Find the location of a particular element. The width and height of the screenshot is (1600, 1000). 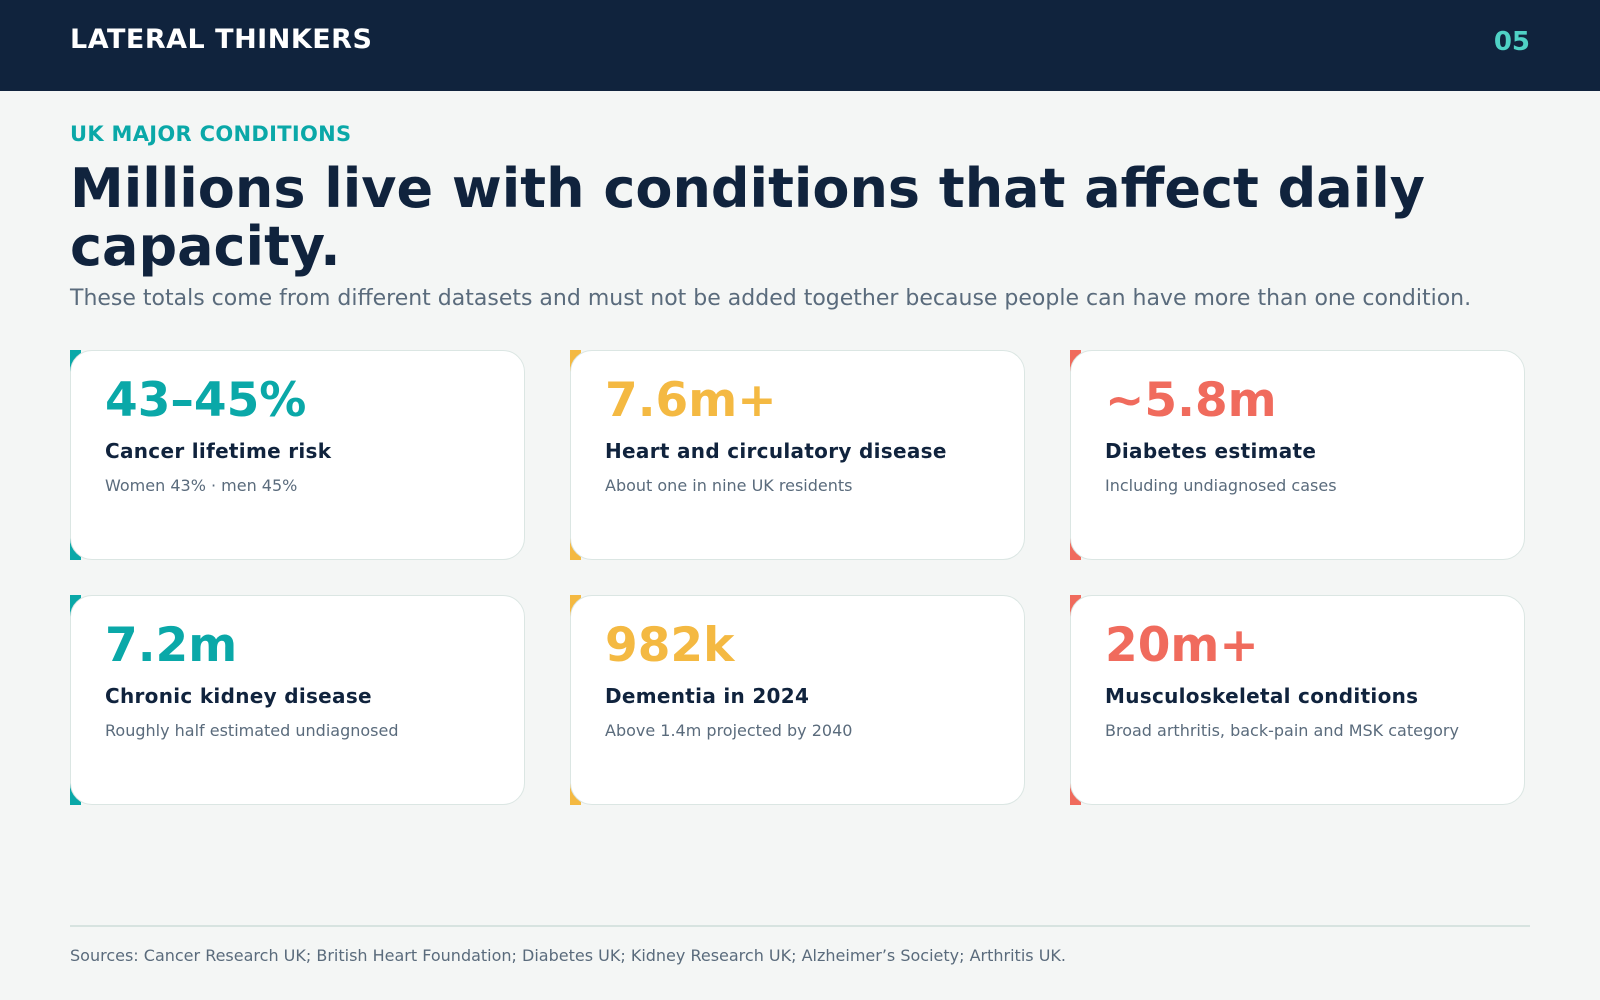

stat-note: Women 43% · men 45% is located at coordinates (201, 485).